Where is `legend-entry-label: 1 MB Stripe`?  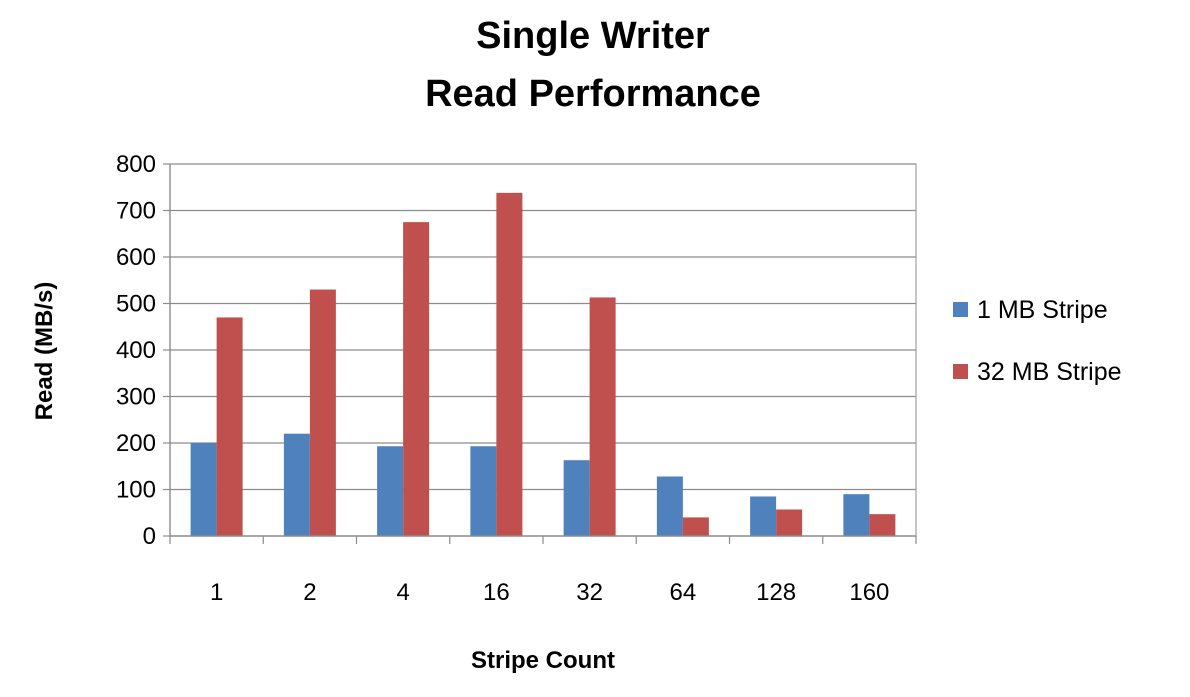
legend-entry-label: 1 MB Stripe is located at coordinates (1042, 310).